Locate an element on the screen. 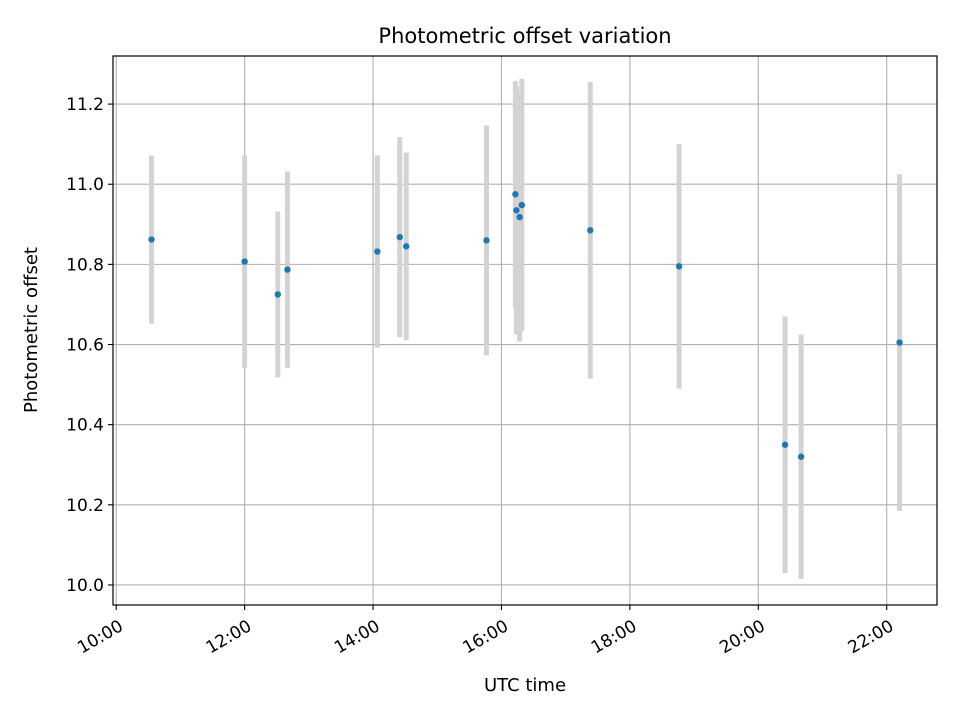 This screenshot has height=720, width=960. y-axis-label: Photometric offset is located at coordinates (31, 330).